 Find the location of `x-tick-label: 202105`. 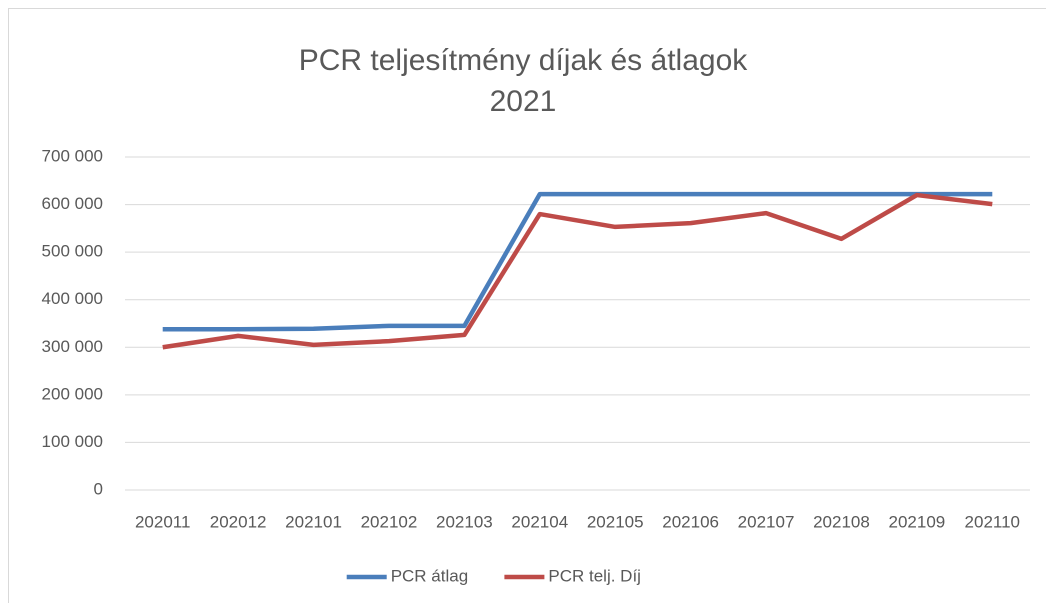

x-tick-label: 202105 is located at coordinates (615, 521).